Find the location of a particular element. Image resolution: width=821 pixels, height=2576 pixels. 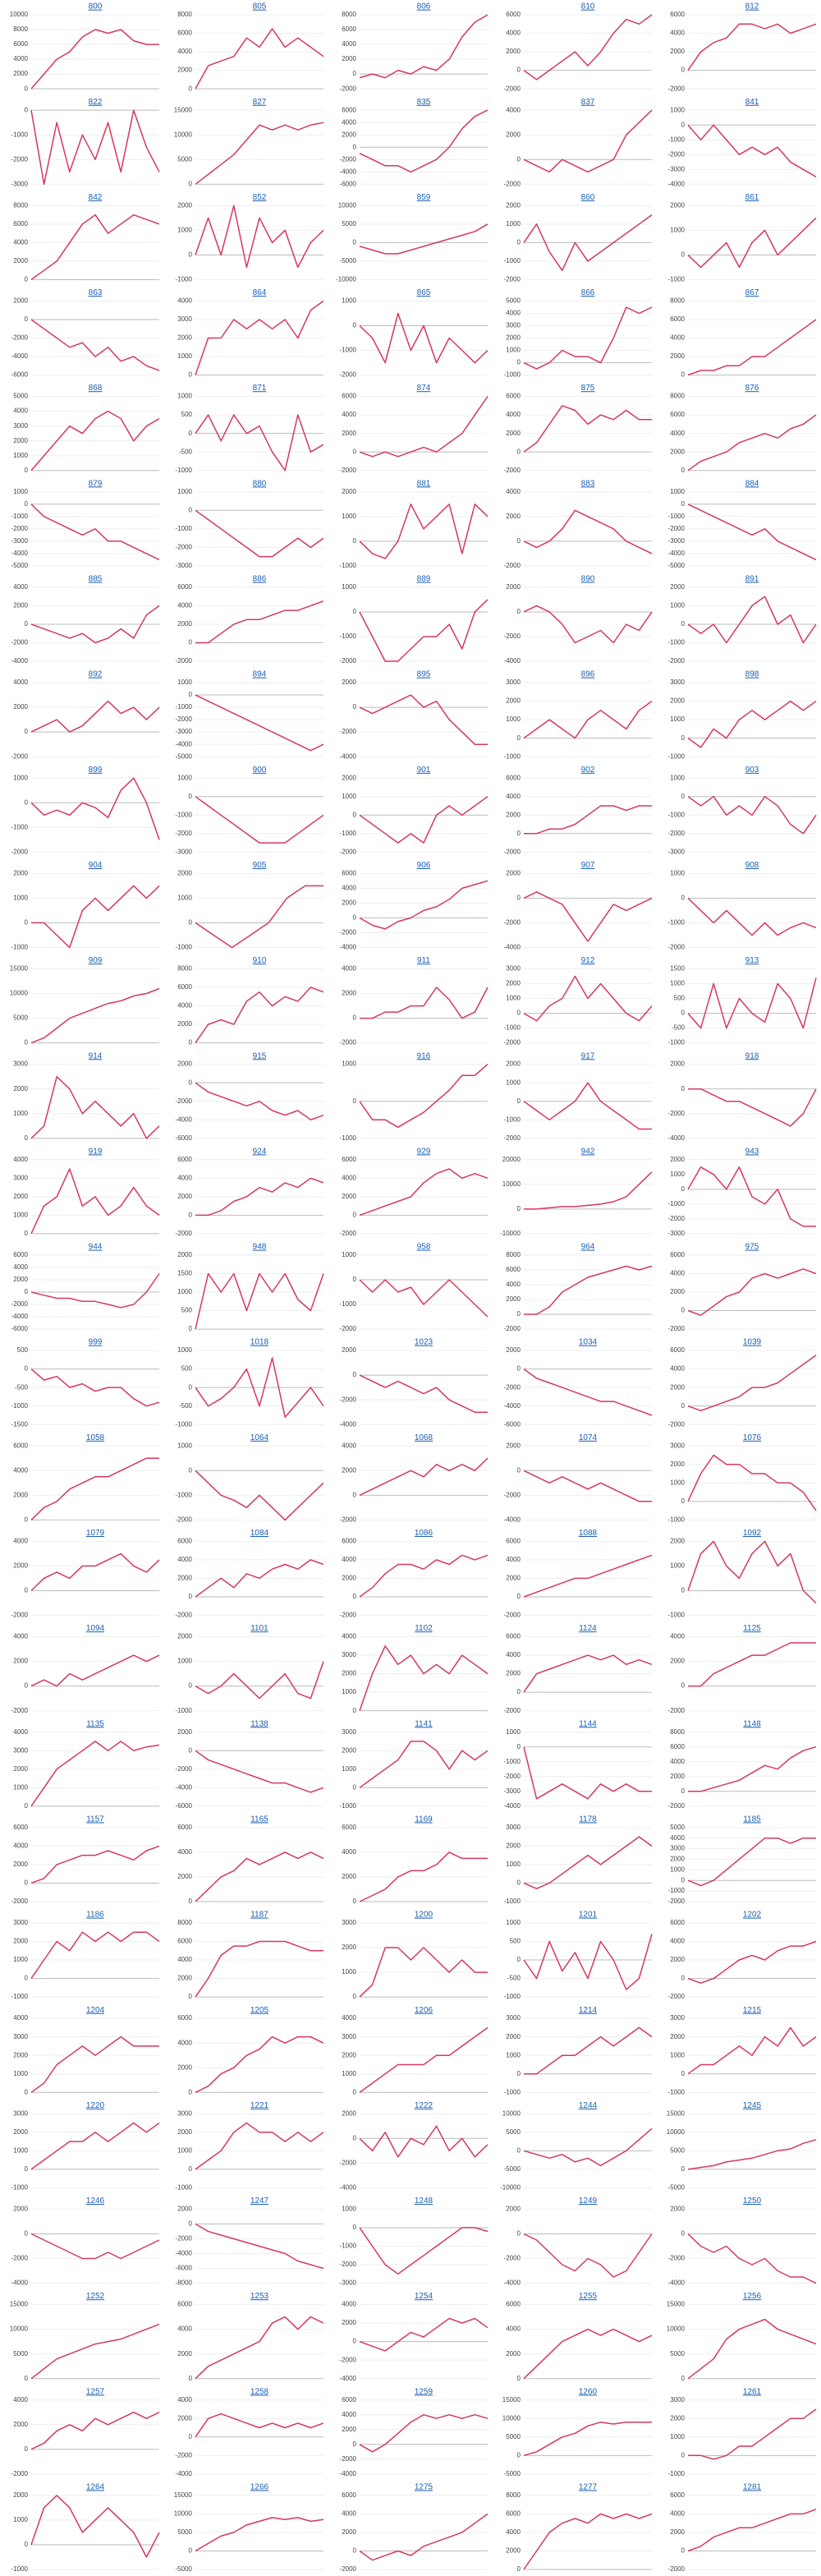

chart-title: 1256 is located at coordinates (752, 2296).